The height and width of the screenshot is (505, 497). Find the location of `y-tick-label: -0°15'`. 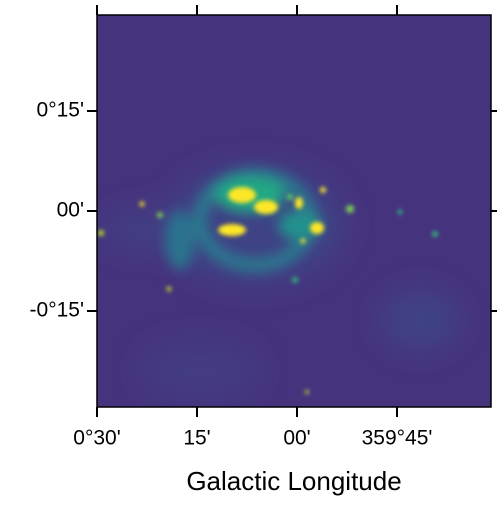

y-tick-label: -0°15' is located at coordinates (57, 310).